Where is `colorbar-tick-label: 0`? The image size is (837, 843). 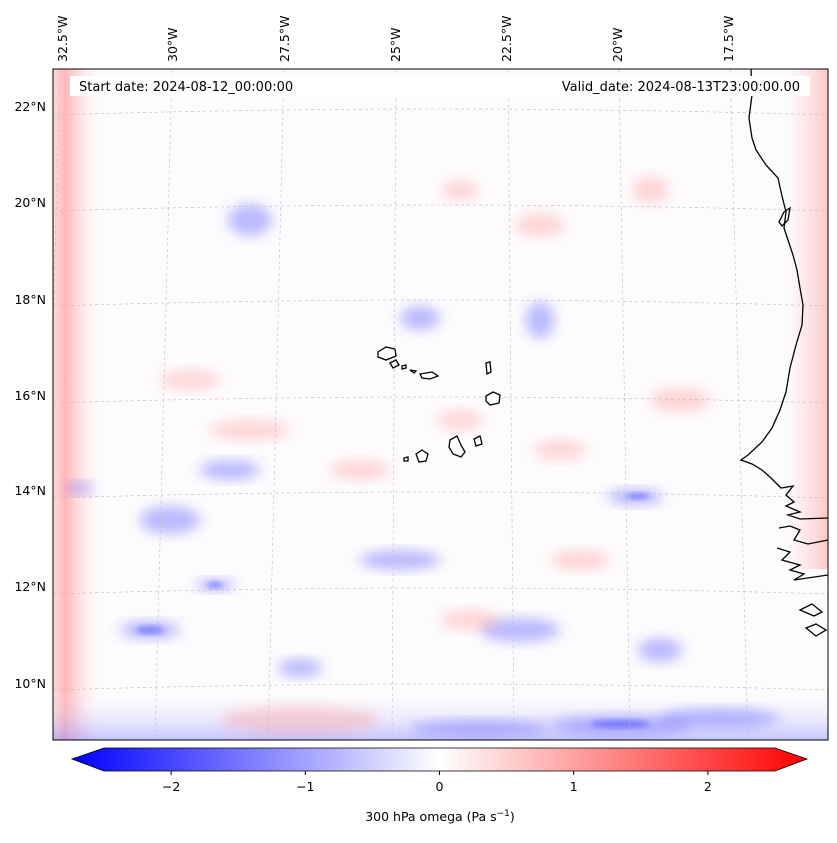
colorbar-tick-label: 0 is located at coordinates (440, 786).